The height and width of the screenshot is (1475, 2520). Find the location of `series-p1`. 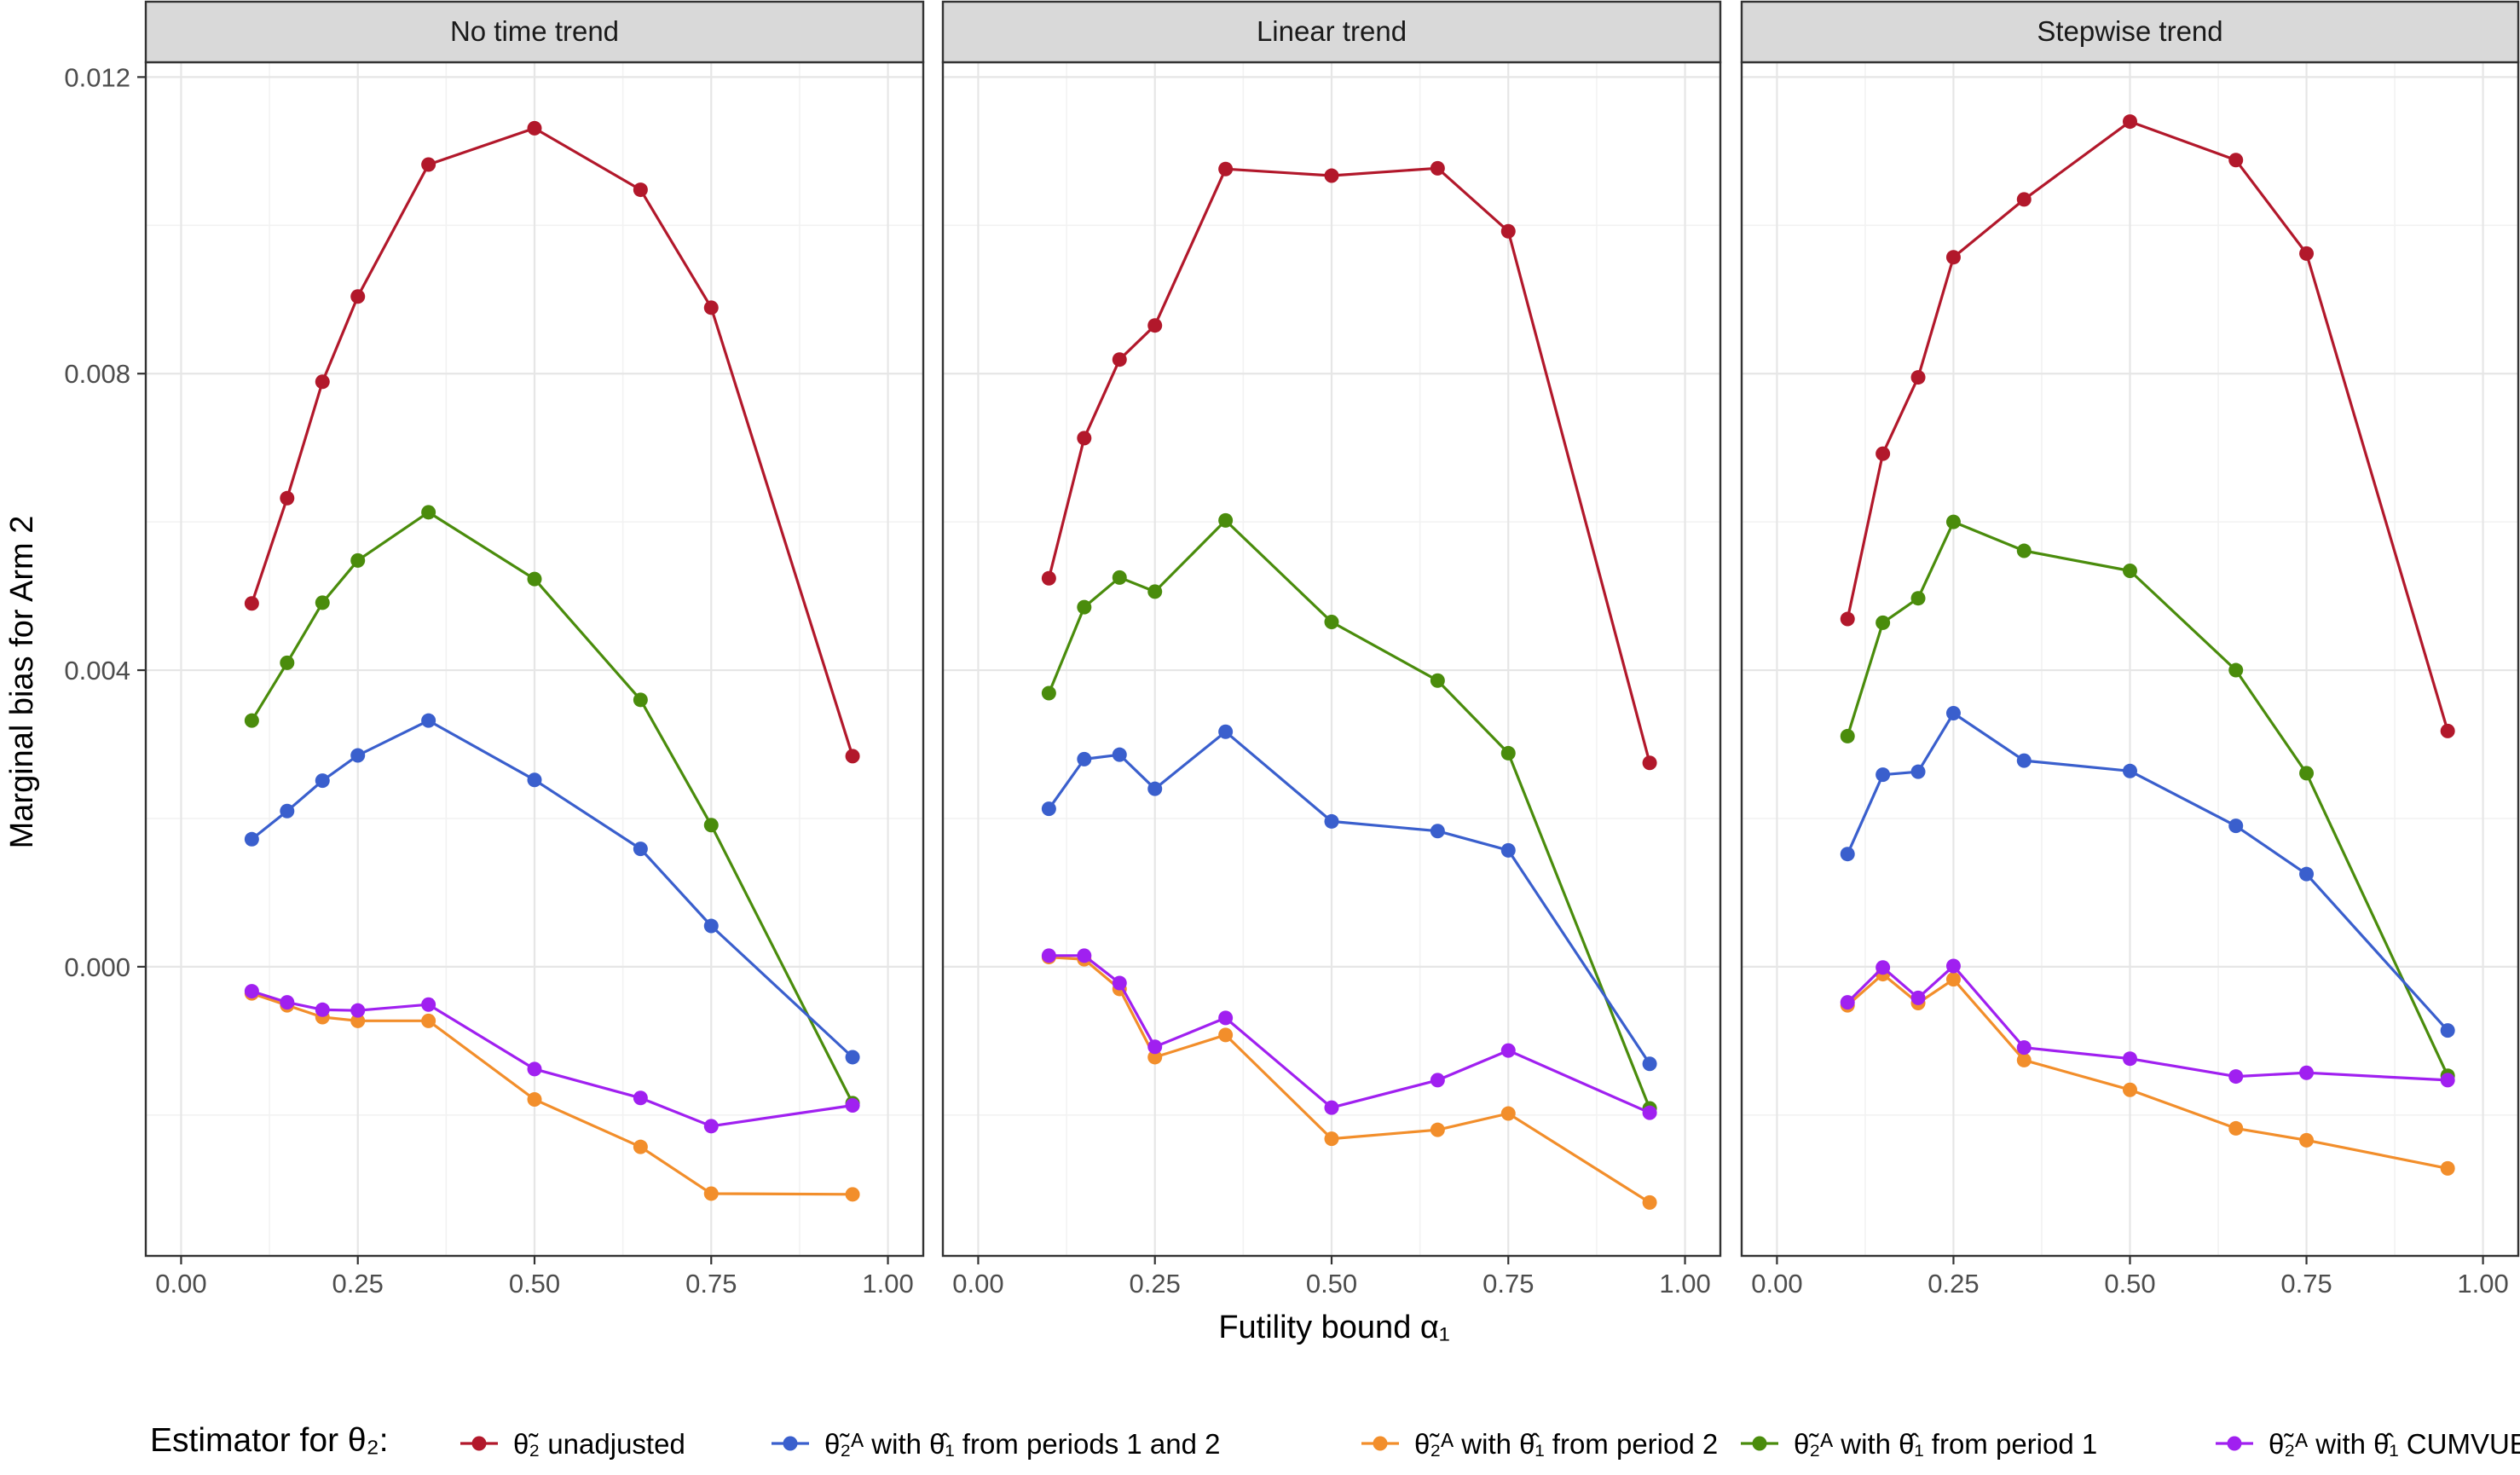

series-p1 is located at coordinates (552, 808).